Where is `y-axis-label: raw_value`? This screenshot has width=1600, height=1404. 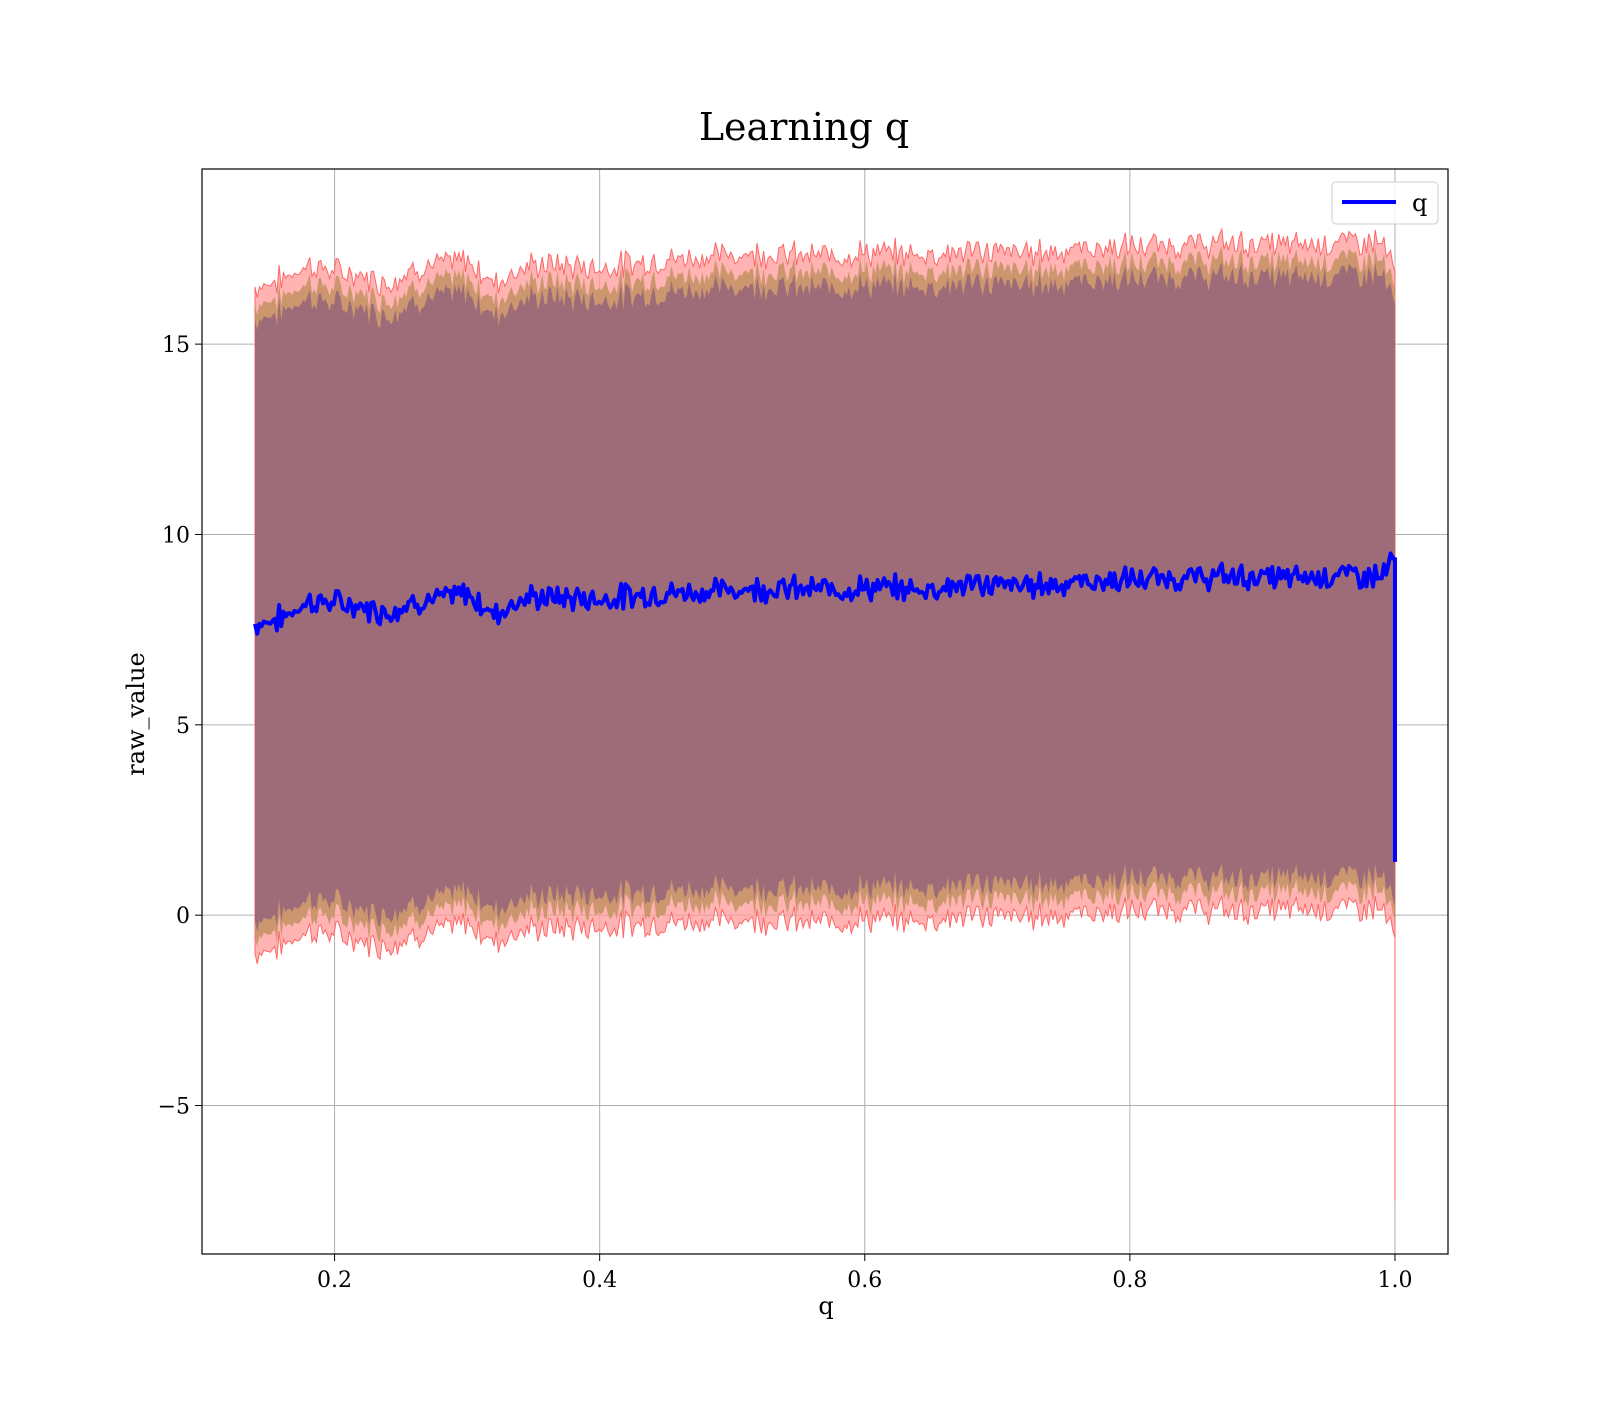
y-axis-label: raw_value is located at coordinates (136, 714).